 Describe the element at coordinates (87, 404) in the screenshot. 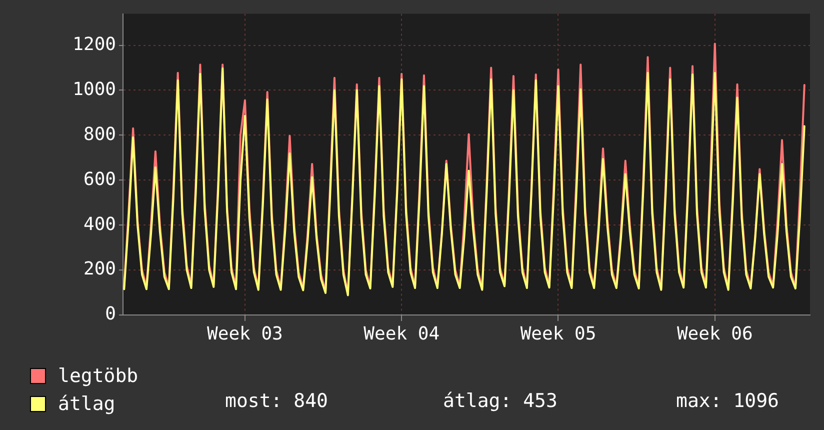

I see `legend-label: átlag` at that location.